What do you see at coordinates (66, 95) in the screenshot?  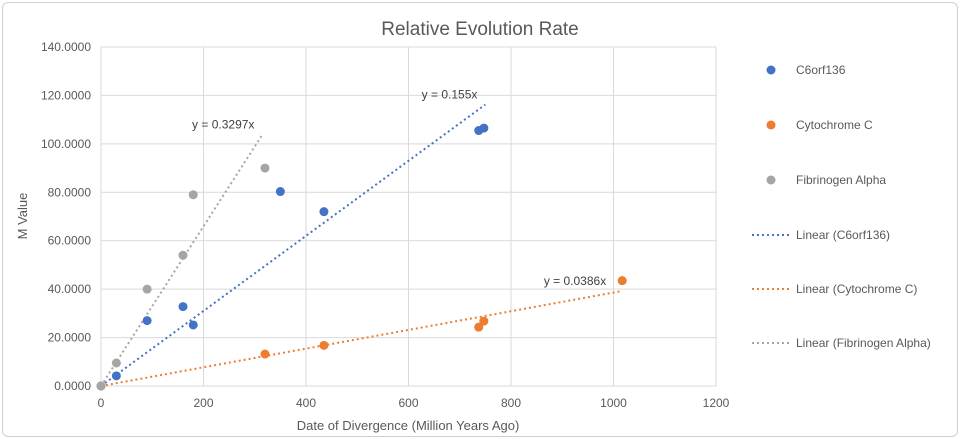 I see `y-tick-label: 120.0000` at bounding box center [66, 95].